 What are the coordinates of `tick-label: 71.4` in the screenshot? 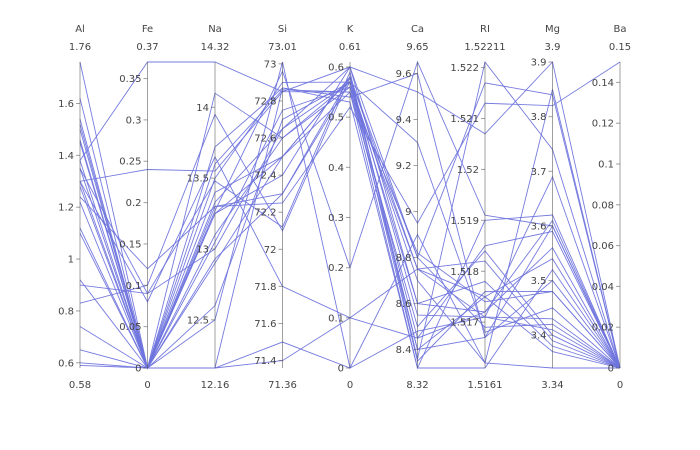 It's located at (265, 361).